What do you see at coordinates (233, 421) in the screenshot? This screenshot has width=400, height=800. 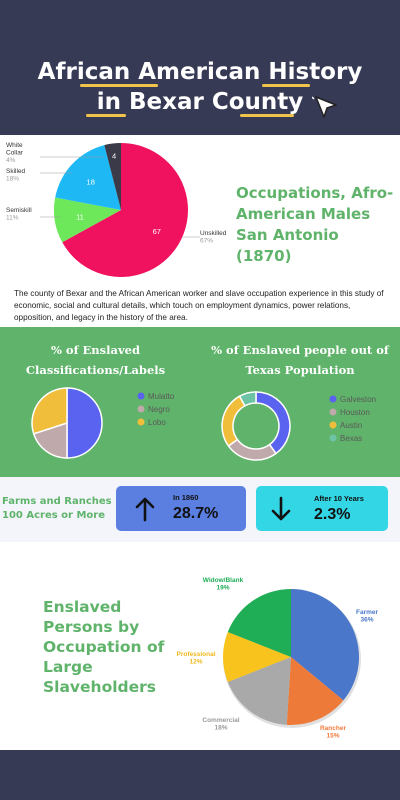 I see `pie-slice-austin` at bounding box center [233, 421].